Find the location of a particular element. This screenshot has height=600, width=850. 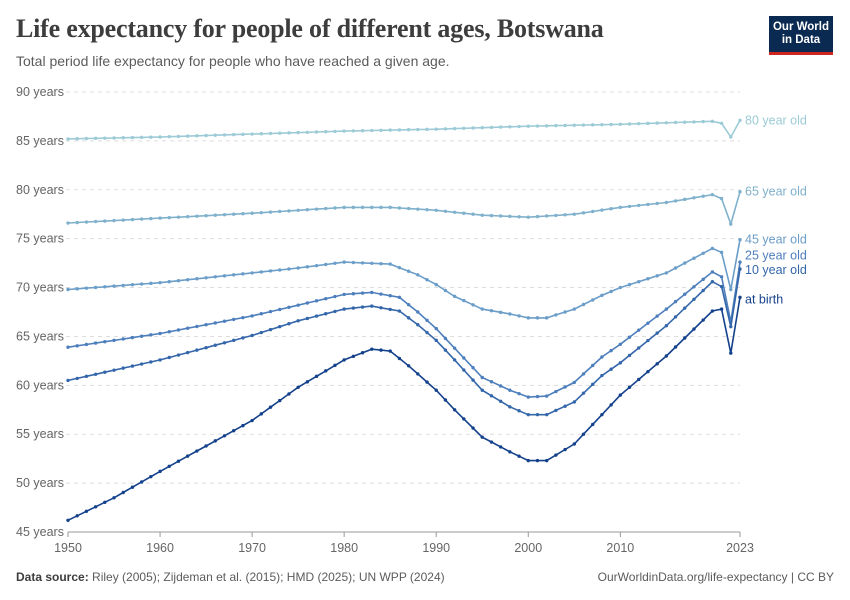

x-tick-label: 1990 is located at coordinates (436, 548).